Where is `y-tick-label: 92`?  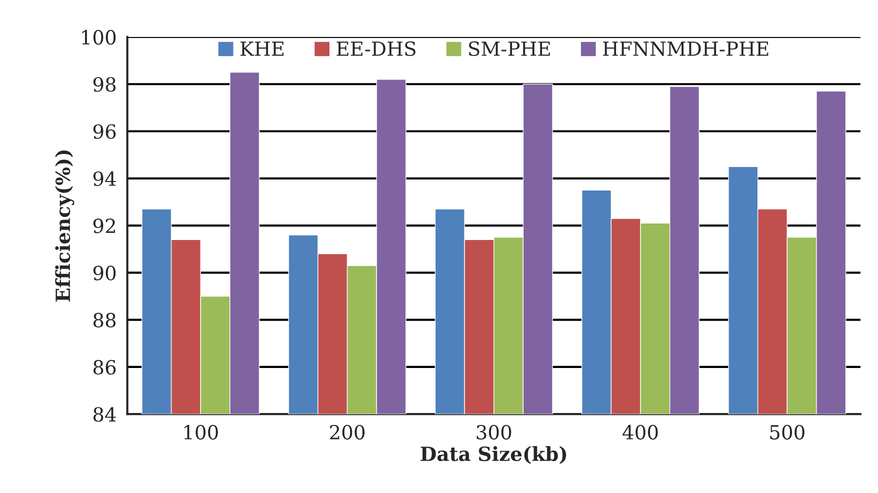
y-tick-label: 92 is located at coordinates (104, 226).